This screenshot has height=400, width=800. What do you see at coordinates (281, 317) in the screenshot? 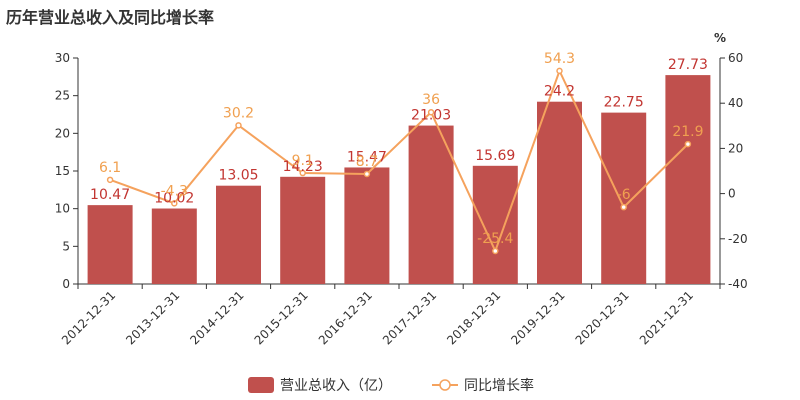
I see `x-tick-label: 2015-12-31` at bounding box center [281, 317].